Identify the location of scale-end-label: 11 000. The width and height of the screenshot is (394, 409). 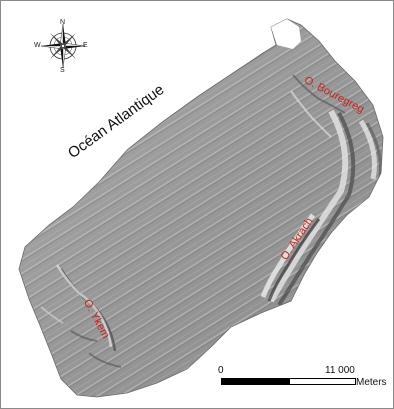
(340, 370).